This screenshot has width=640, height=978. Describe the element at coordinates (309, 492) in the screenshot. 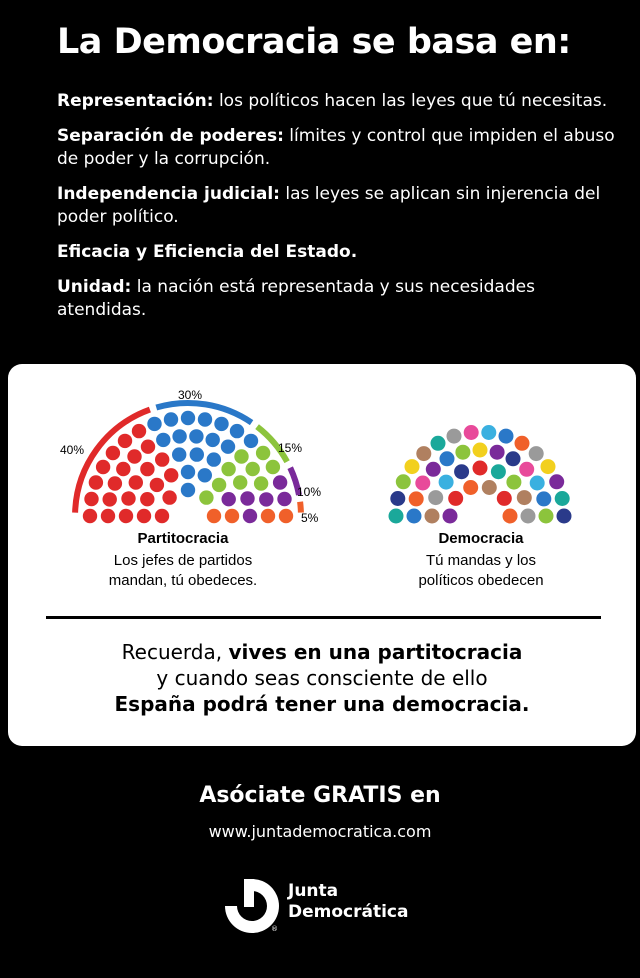

I see `share-label-10: 10%` at that location.